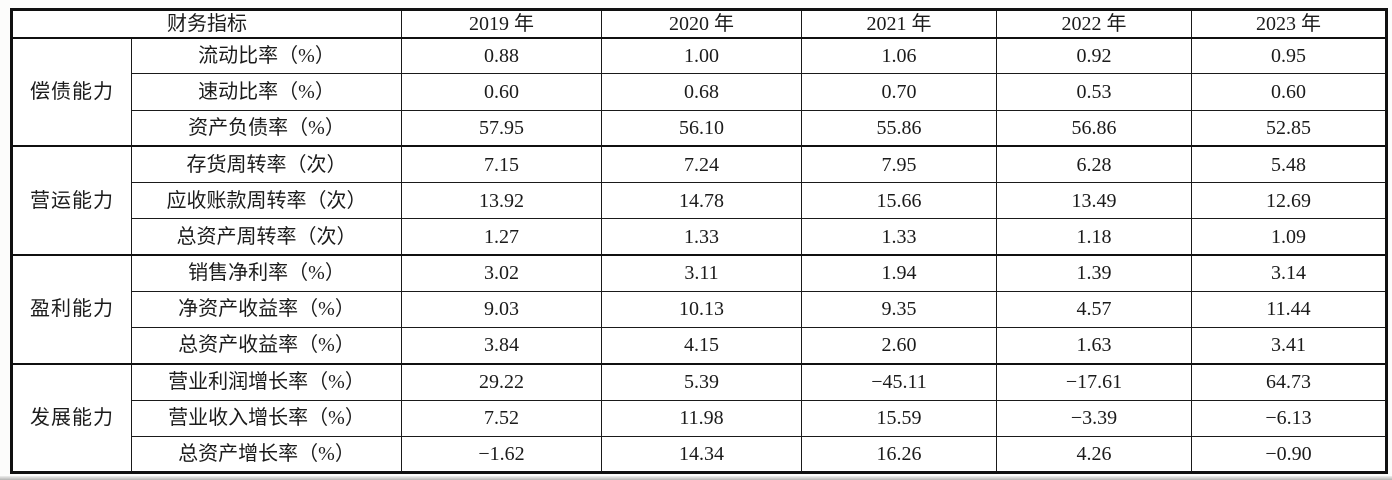 This screenshot has width=1392, height=480. I want to click on table-row: 资产负债率（%） 57.95 56.10 55.86 56.86 52.85, so click(699, 128).